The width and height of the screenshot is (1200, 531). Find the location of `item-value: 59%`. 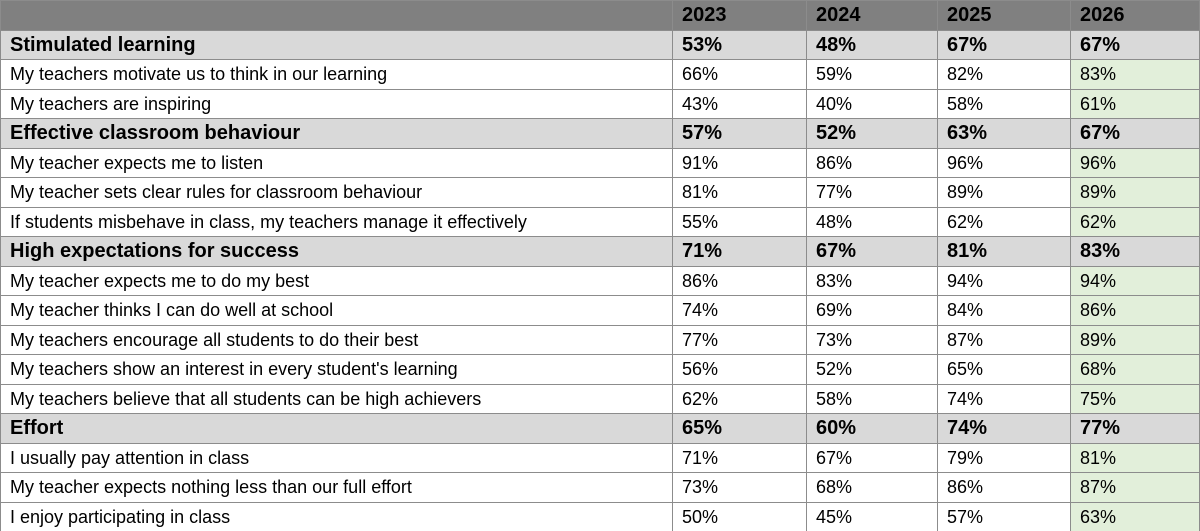

item-value: 59% is located at coordinates (872, 74).